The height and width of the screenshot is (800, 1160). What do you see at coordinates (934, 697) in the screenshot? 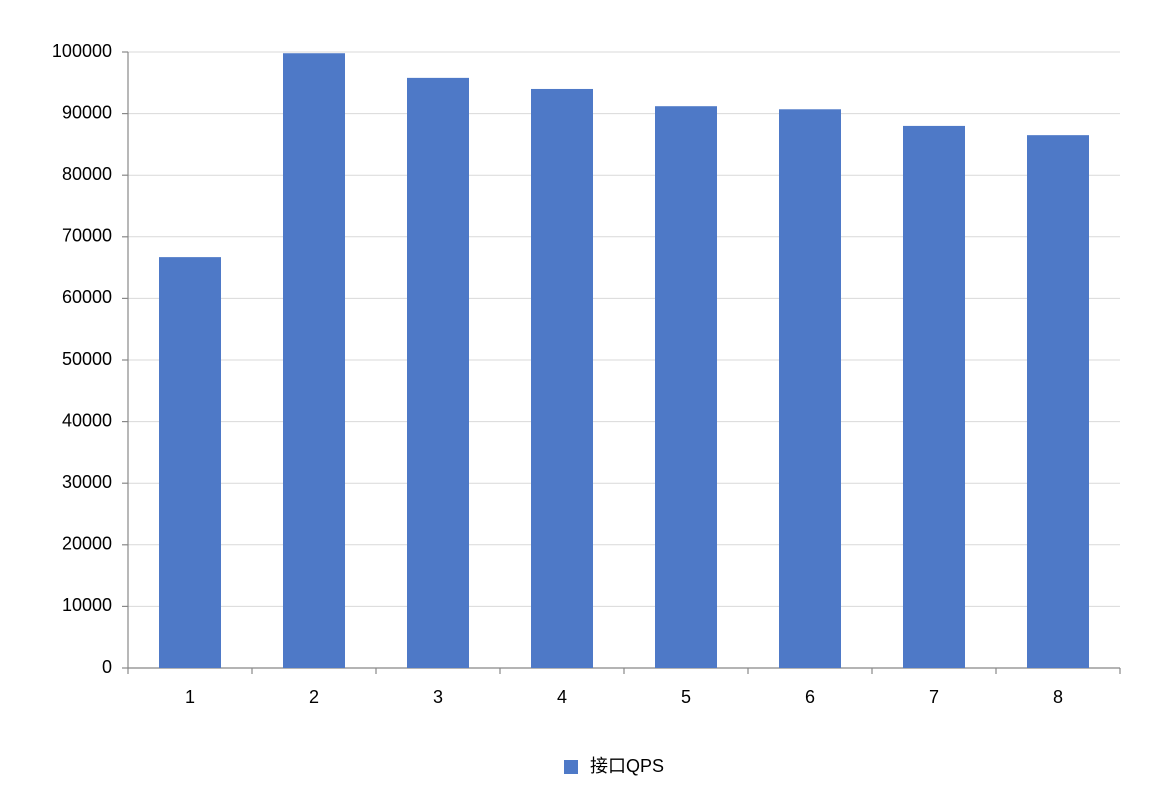
I see `x-tick-label: 7` at bounding box center [934, 697].